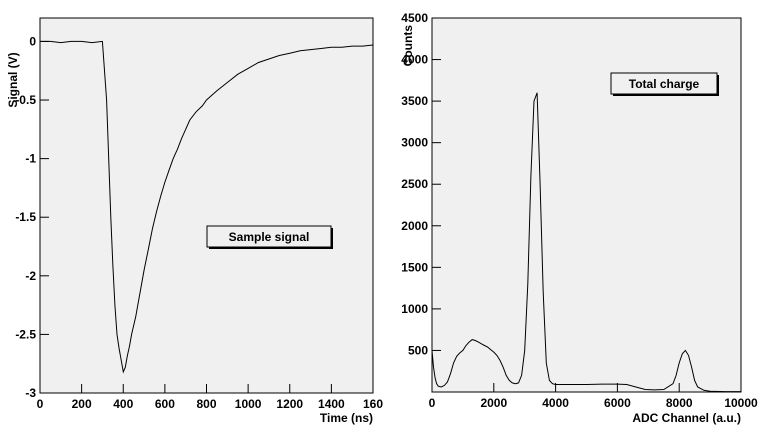 The height and width of the screenshot is (426, 758). What do you see at coordinates (248, 404) in the screenshot?
I see `x-tick-label: 1000` at bounding box center [248, 404].